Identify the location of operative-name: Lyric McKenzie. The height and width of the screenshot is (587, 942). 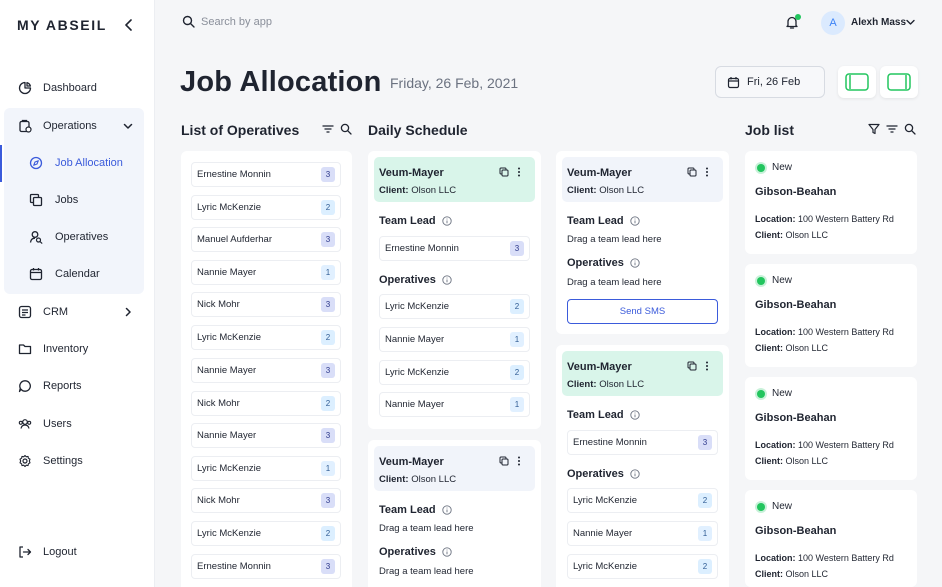
(229, 207).